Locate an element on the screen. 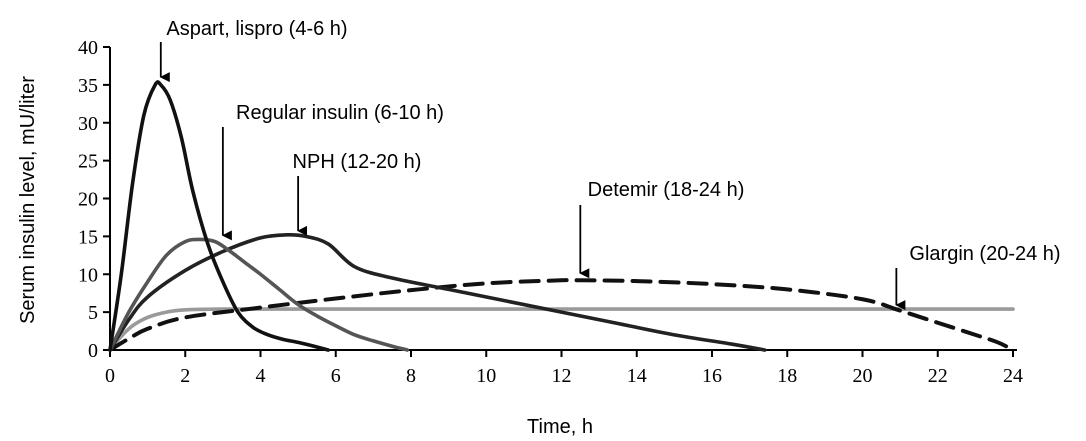  x-tick-label: 6 is located at coordinates (336, 376).